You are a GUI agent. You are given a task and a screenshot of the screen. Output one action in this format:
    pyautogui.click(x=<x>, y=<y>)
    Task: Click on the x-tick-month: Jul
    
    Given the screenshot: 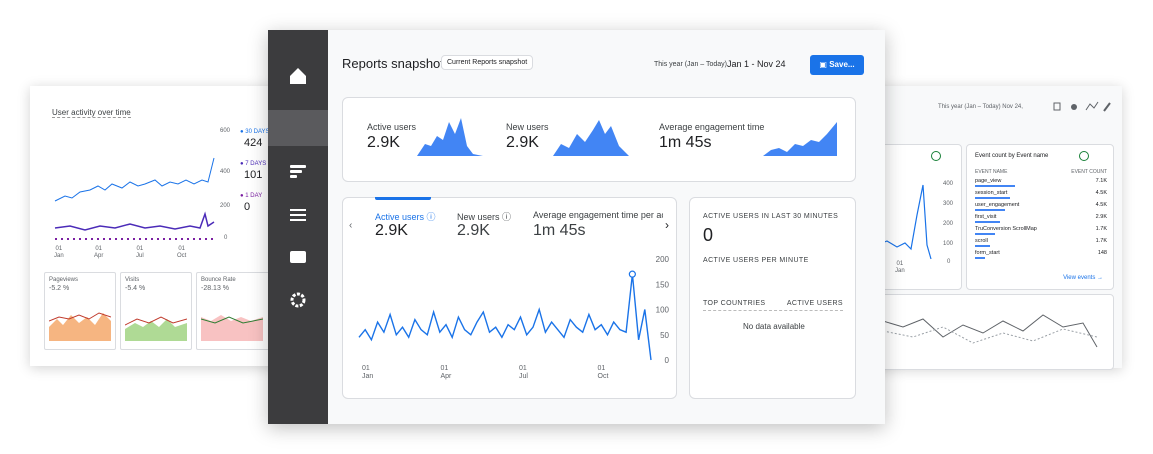 What is the action you would take?
    pyautogui.click(x=523, y=376)
    